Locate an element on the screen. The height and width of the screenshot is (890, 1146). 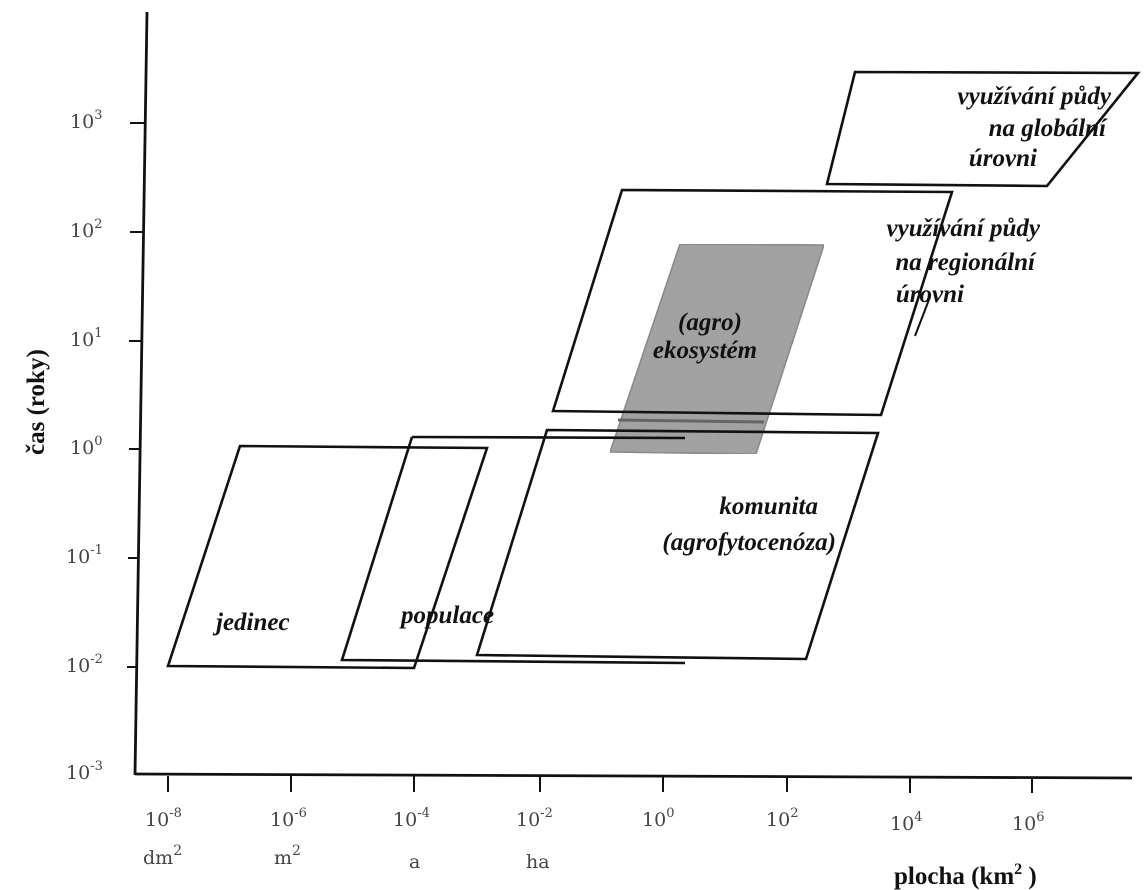
x-ticks is located at coordinates (600, 784).